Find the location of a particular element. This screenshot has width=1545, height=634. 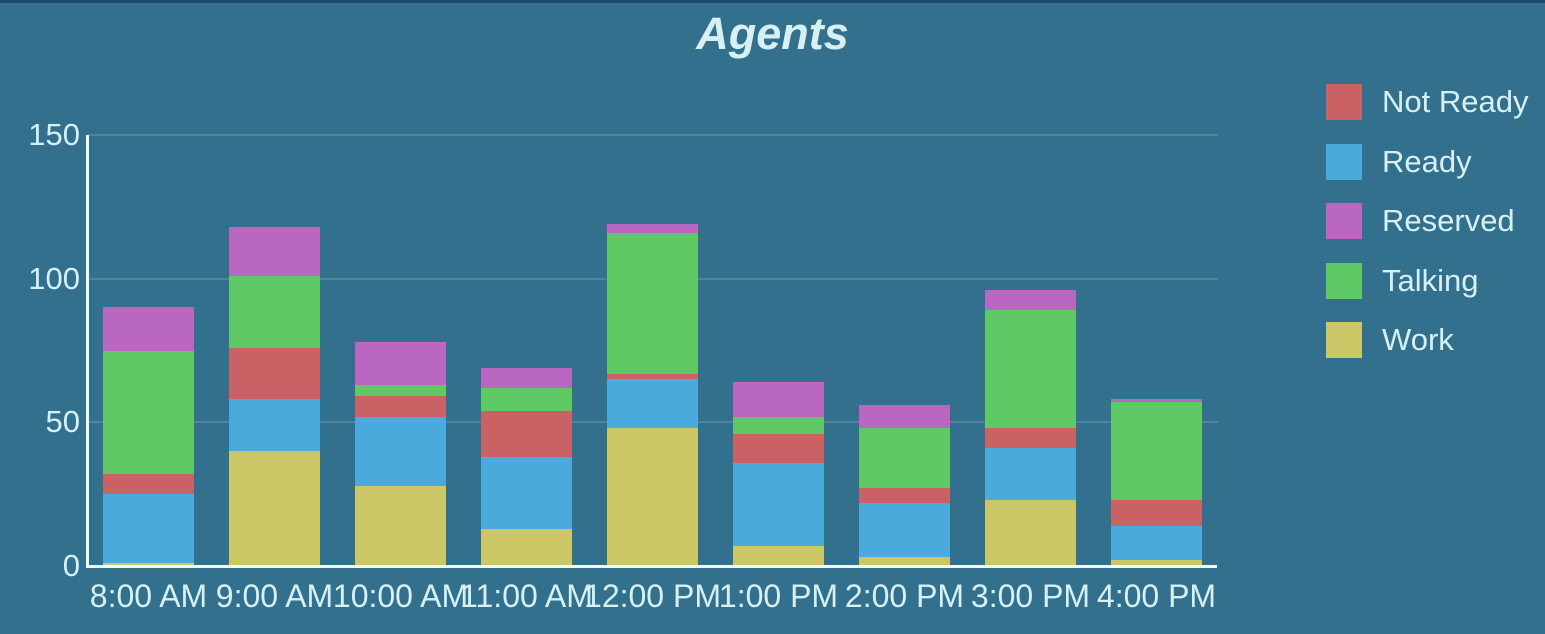

segment-reserved-1-00-pm is located at coordinates (778, 399).